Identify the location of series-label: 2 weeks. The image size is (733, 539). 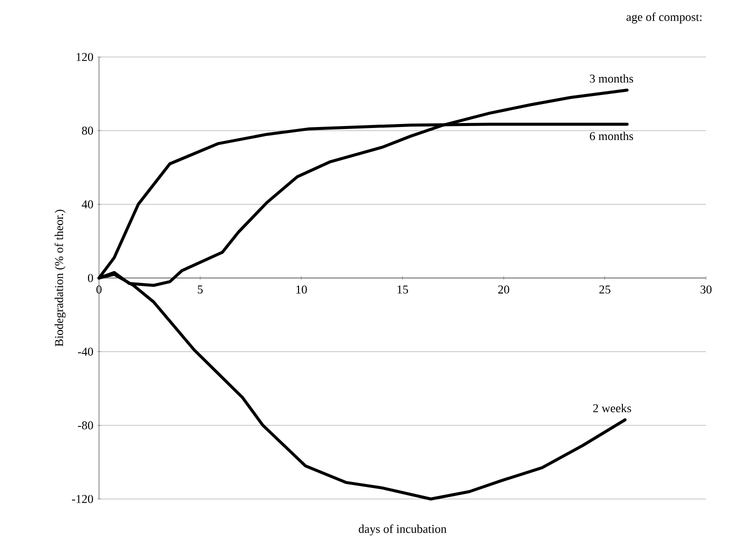
(612, 408).